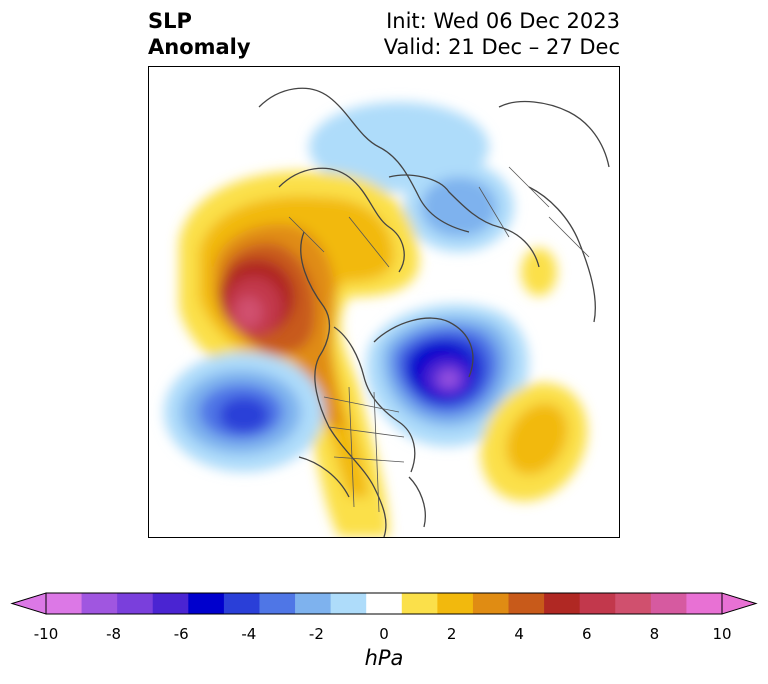 The height and width of the screenshot is (684, 768). Describe the element at coordinates (170, 21) in the screenshot. I see `title-line-1: SLP` at that location.